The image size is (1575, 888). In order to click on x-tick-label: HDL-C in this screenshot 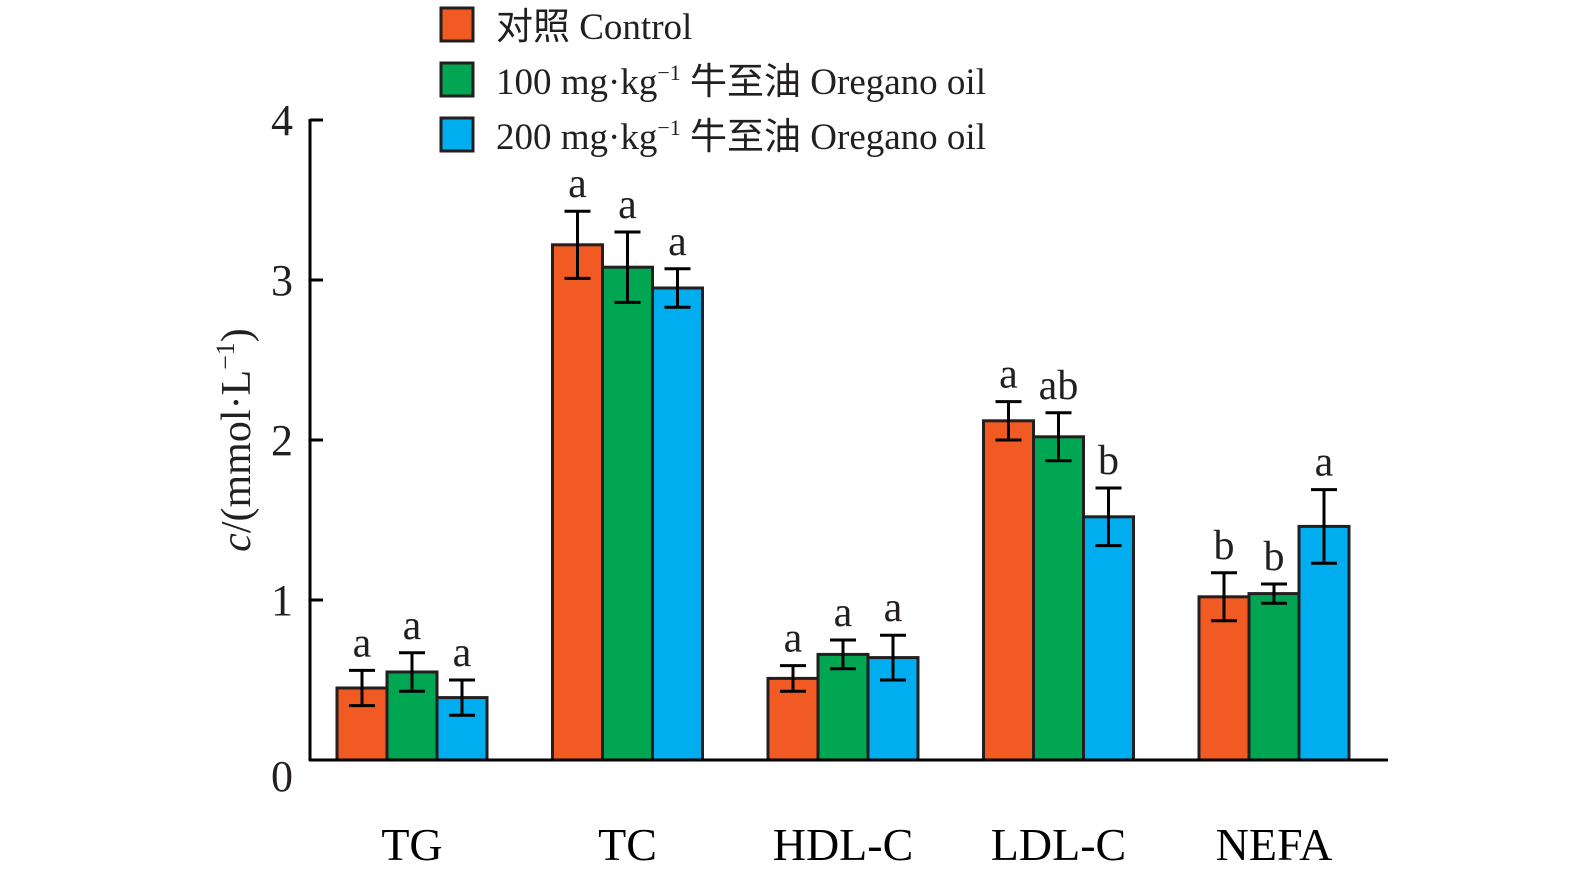, I will do `click(843, 844)`.